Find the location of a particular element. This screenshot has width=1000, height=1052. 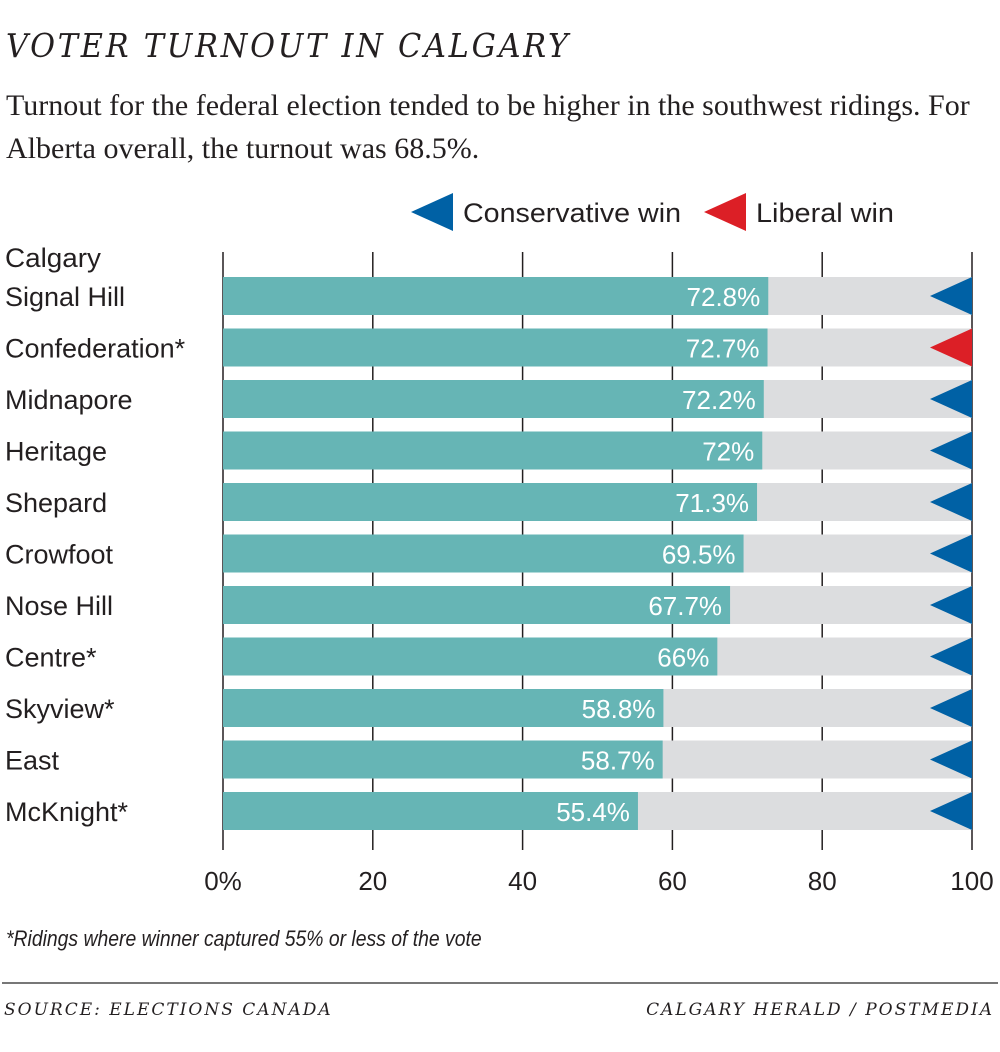

data-label: 72.8% is located at coordinates (724, 297).